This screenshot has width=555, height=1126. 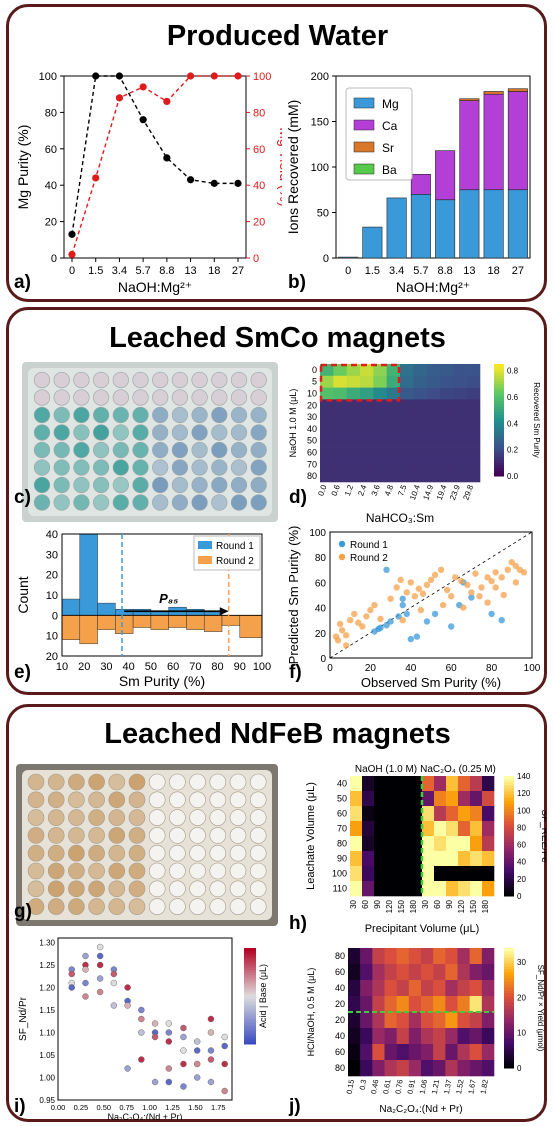 What do you see at coordinates (340, 1052) in the screenshot?
I see `y-tick-label: 60` at bounding box center [340, 1052].